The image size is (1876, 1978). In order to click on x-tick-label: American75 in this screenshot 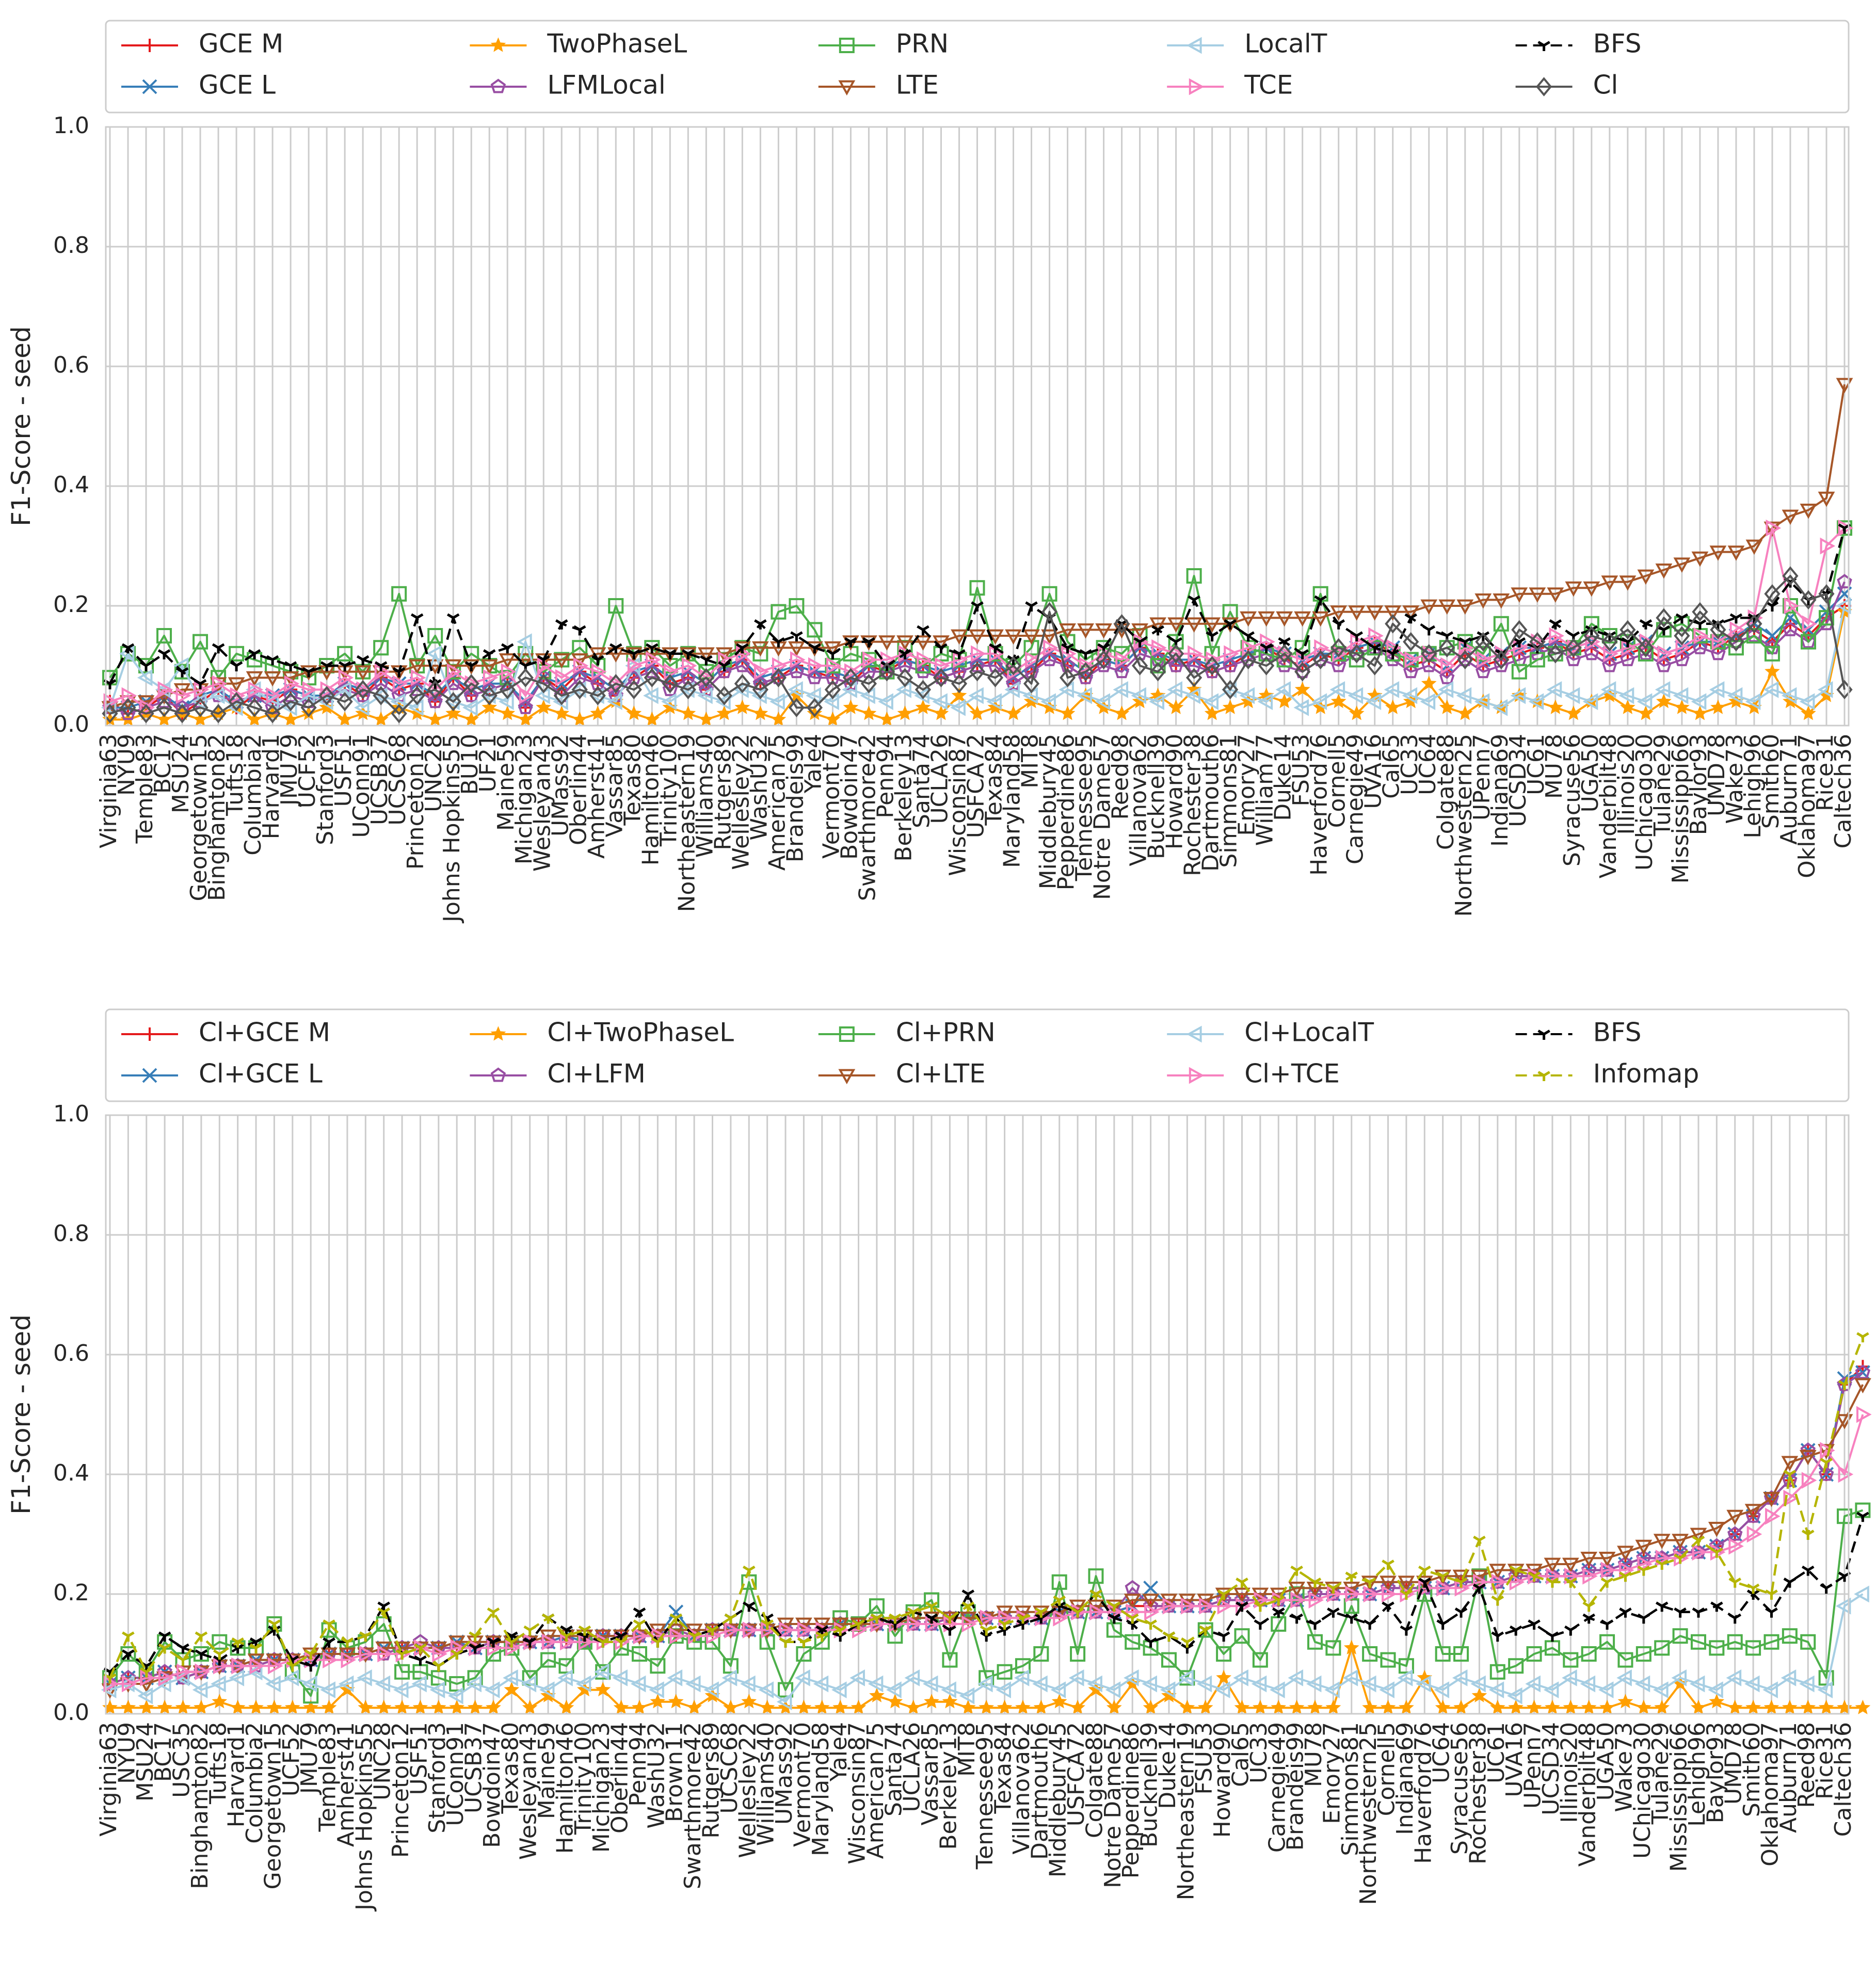, I will do `click(777, 803)`.